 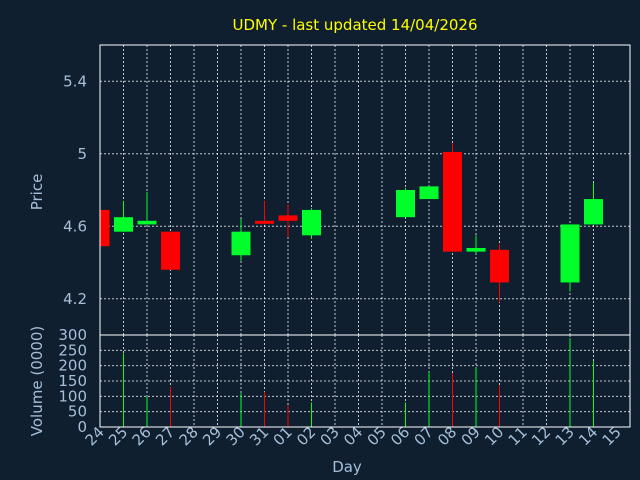 What do you see at coordinates (75, 226) in the screenshot?
I see `price-tick-label: 4.6` at bounding box center [75, 226].